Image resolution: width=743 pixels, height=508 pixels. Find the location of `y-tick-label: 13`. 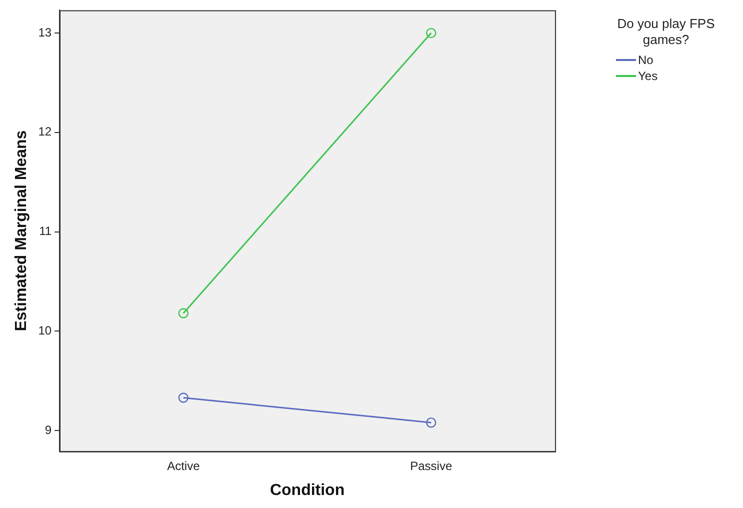

y-tick-label: 13 is located at coordinates (45, 32).